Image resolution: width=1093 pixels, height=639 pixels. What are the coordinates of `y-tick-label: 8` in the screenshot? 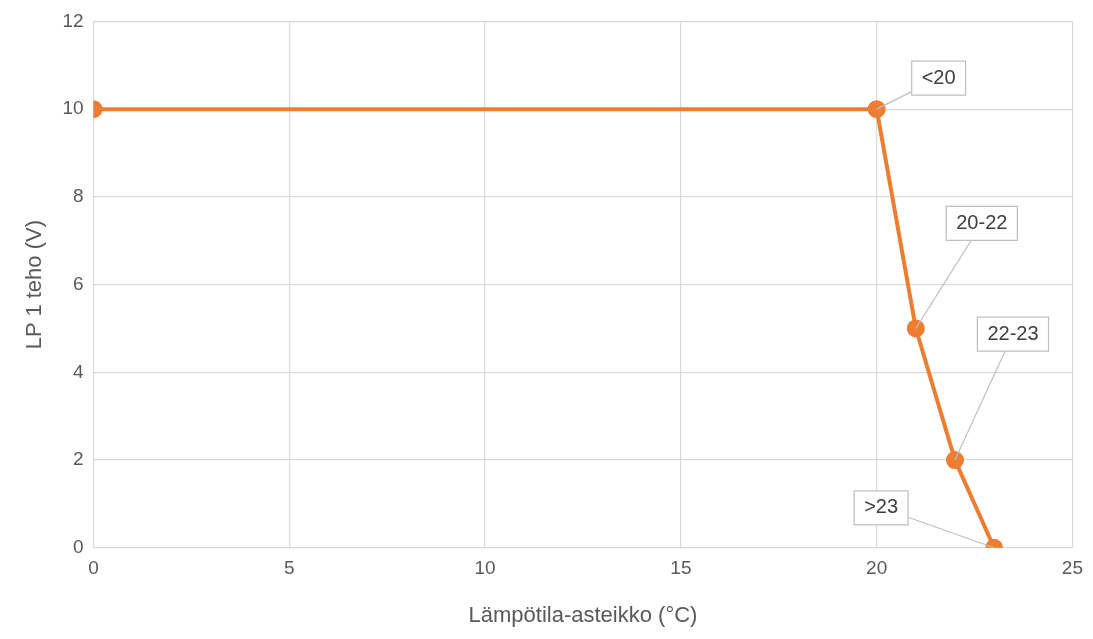 It's located at (78, 196).